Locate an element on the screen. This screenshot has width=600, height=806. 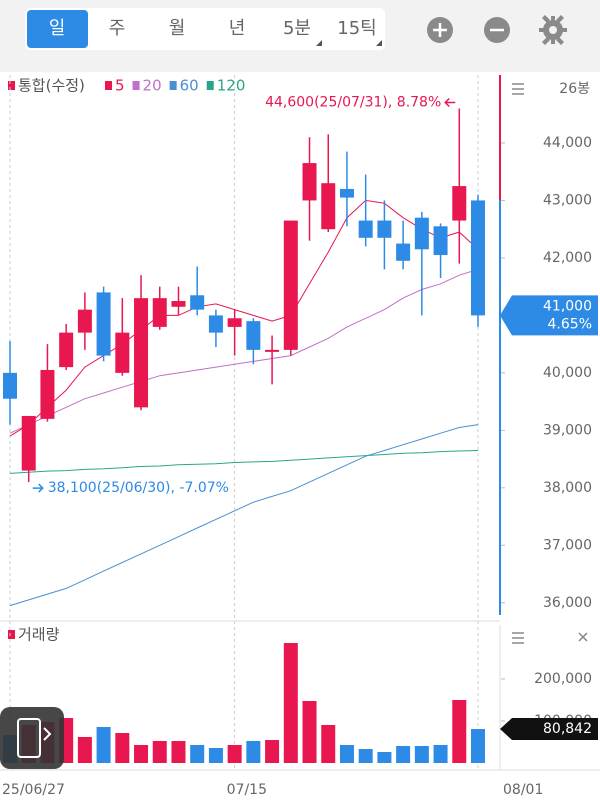
price-tag is located at coordinates (549, 315).